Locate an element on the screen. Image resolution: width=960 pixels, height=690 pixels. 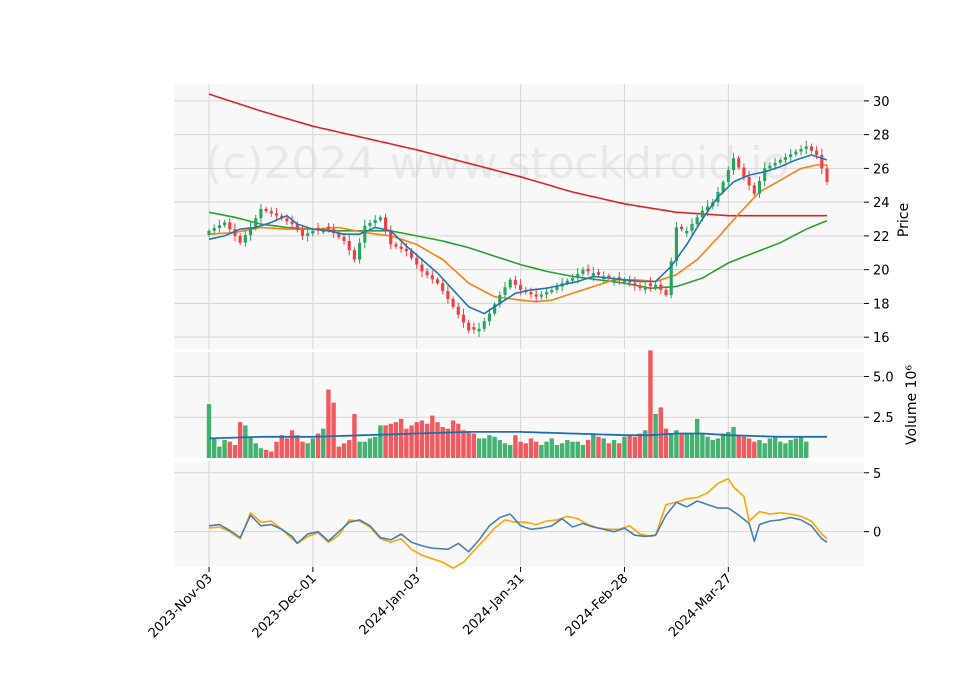
volume-y-axis: 2.5 5.0 is located at coordinates (879, 398).